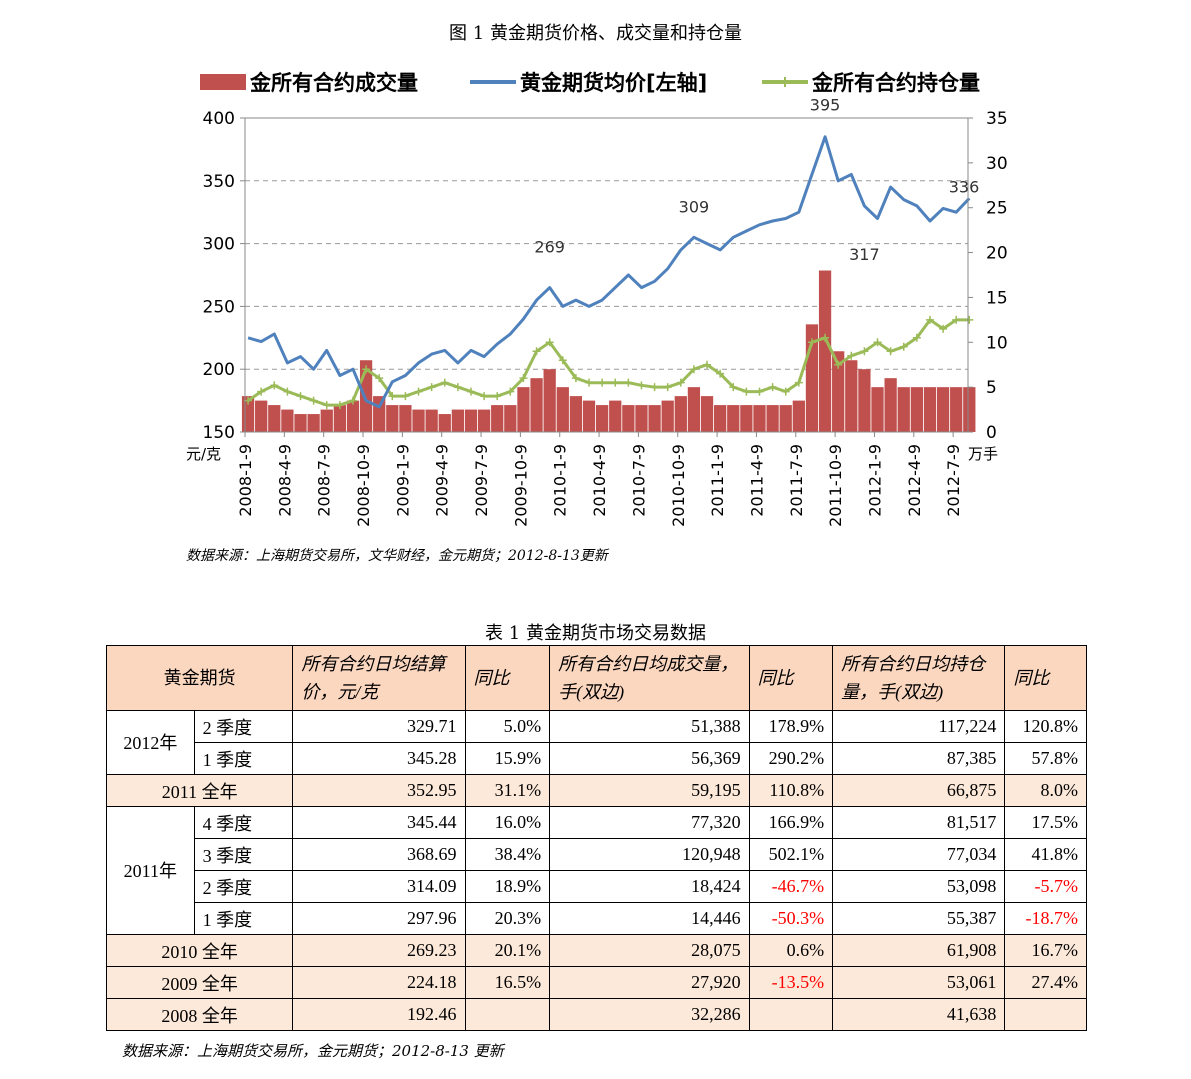 Image resolution: width=1191 pixels, height=1079 pixels. What do you see at coordinates (791, 982) in the screenshot?
I see `cell-volume-yoy: -13.5%` at bounding box center [791, 982].